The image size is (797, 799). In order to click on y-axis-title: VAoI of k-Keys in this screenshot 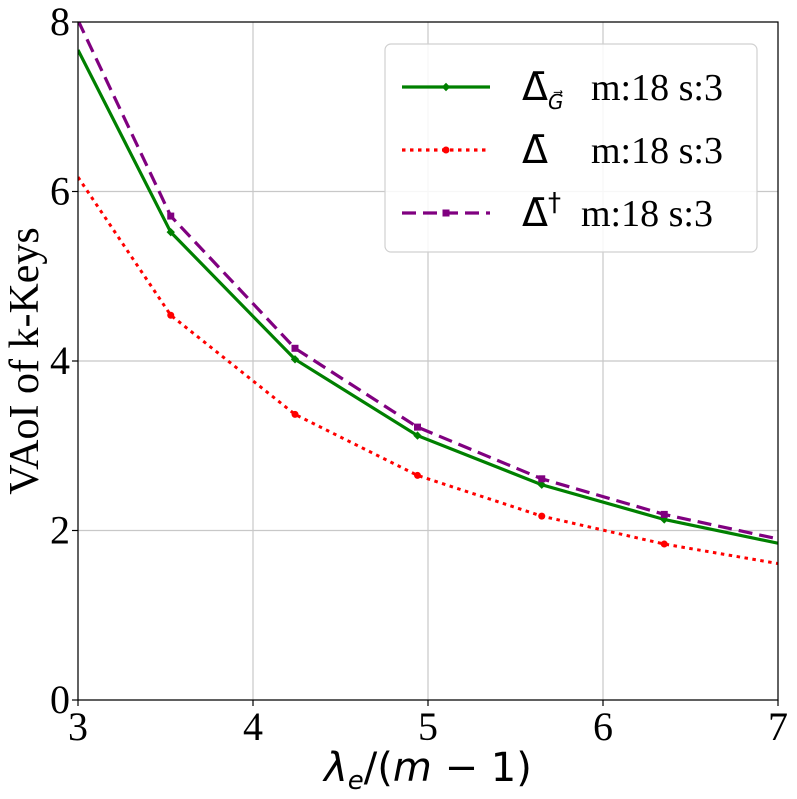, I will do `click(25, 361)`.